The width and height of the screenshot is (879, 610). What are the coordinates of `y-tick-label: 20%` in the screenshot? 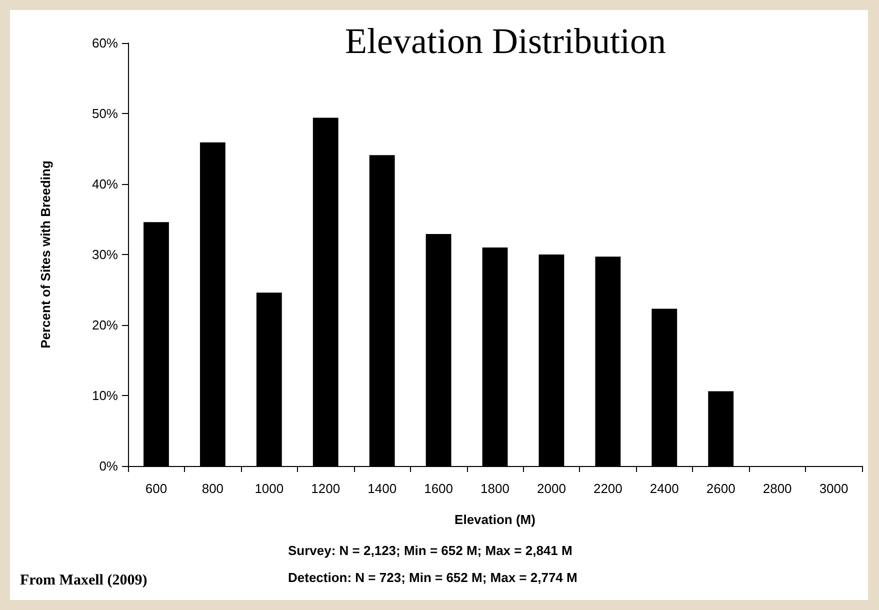 It's located at (105, 325).